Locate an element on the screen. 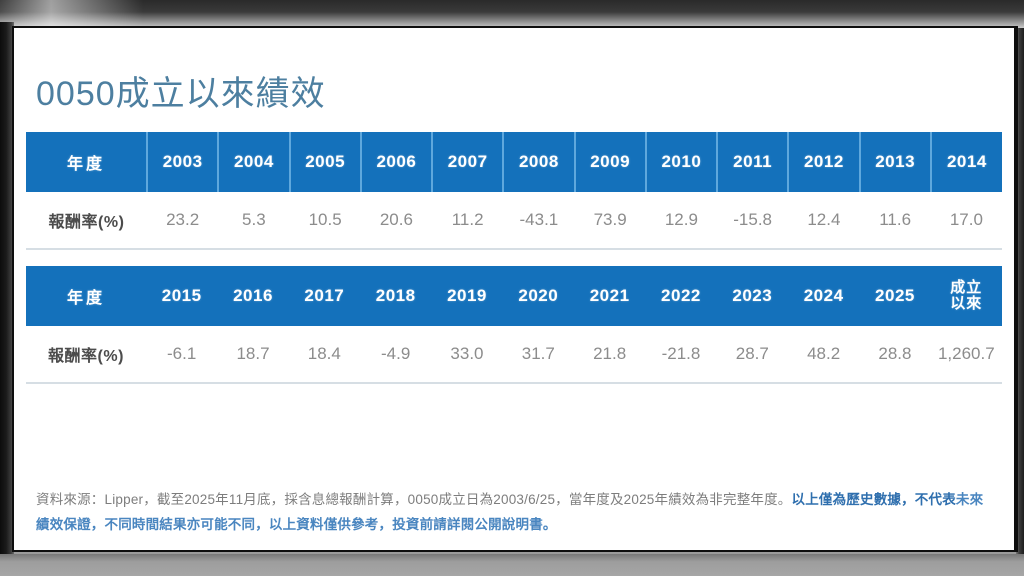 The height and width of the screenshot is (576, 1024). table1-header-2012: 2012 is located at coordinates (824, 162).